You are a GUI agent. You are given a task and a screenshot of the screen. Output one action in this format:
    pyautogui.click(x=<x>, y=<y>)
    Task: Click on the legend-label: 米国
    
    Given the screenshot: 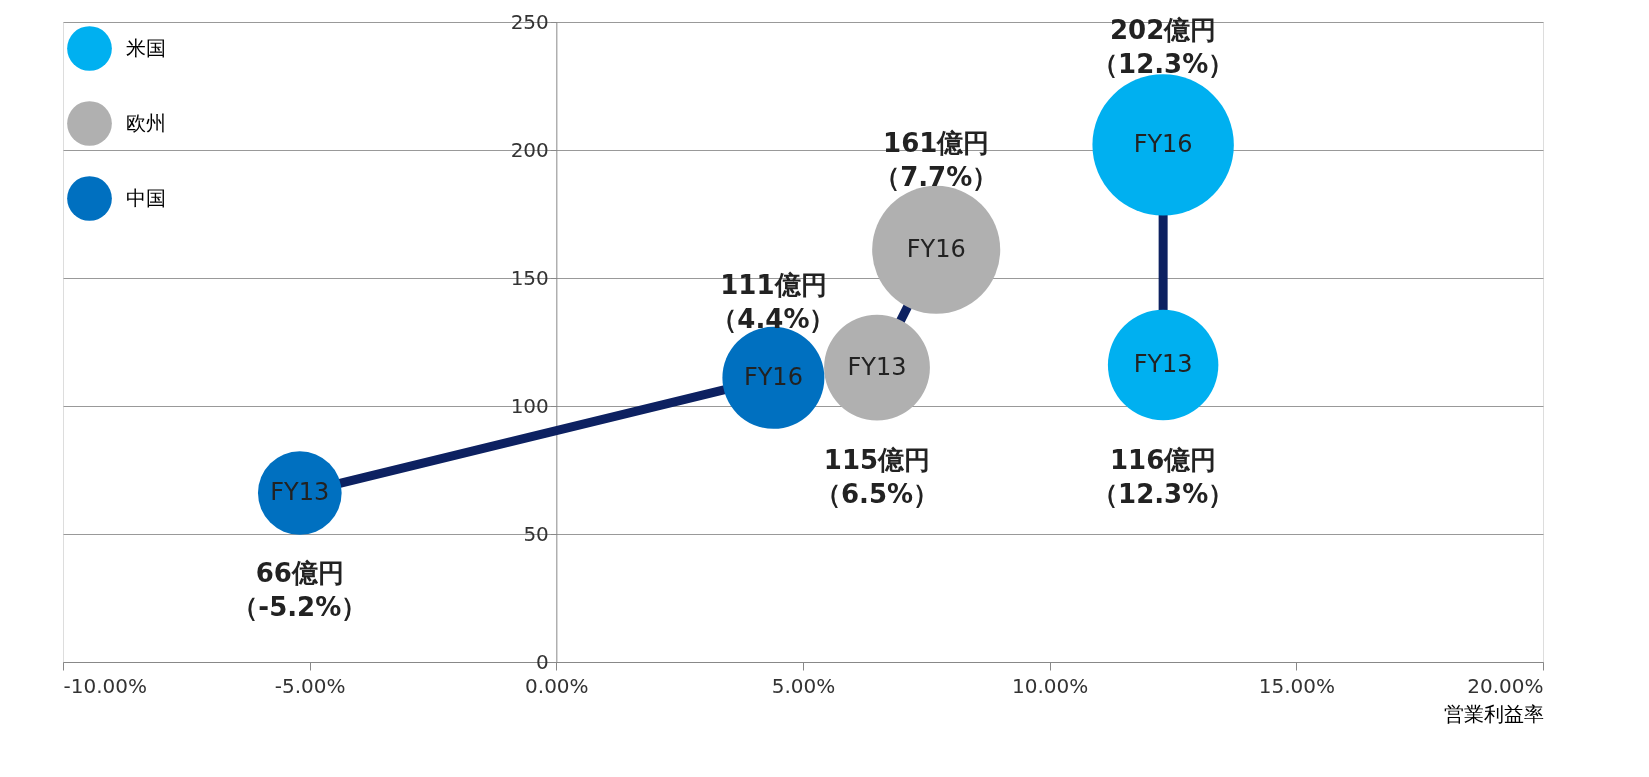 What is the action you would take?
    pyautogui.click(x=146, y=47)
    